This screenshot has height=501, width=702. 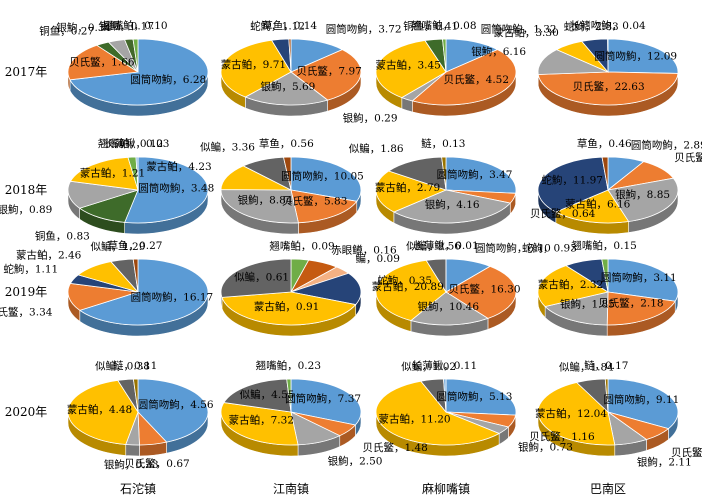 What do you see at coordinates (484, 288) in the screenshot?
I see `data-label: 贝氏鳘，16.30` at bounding box center [484, 288].